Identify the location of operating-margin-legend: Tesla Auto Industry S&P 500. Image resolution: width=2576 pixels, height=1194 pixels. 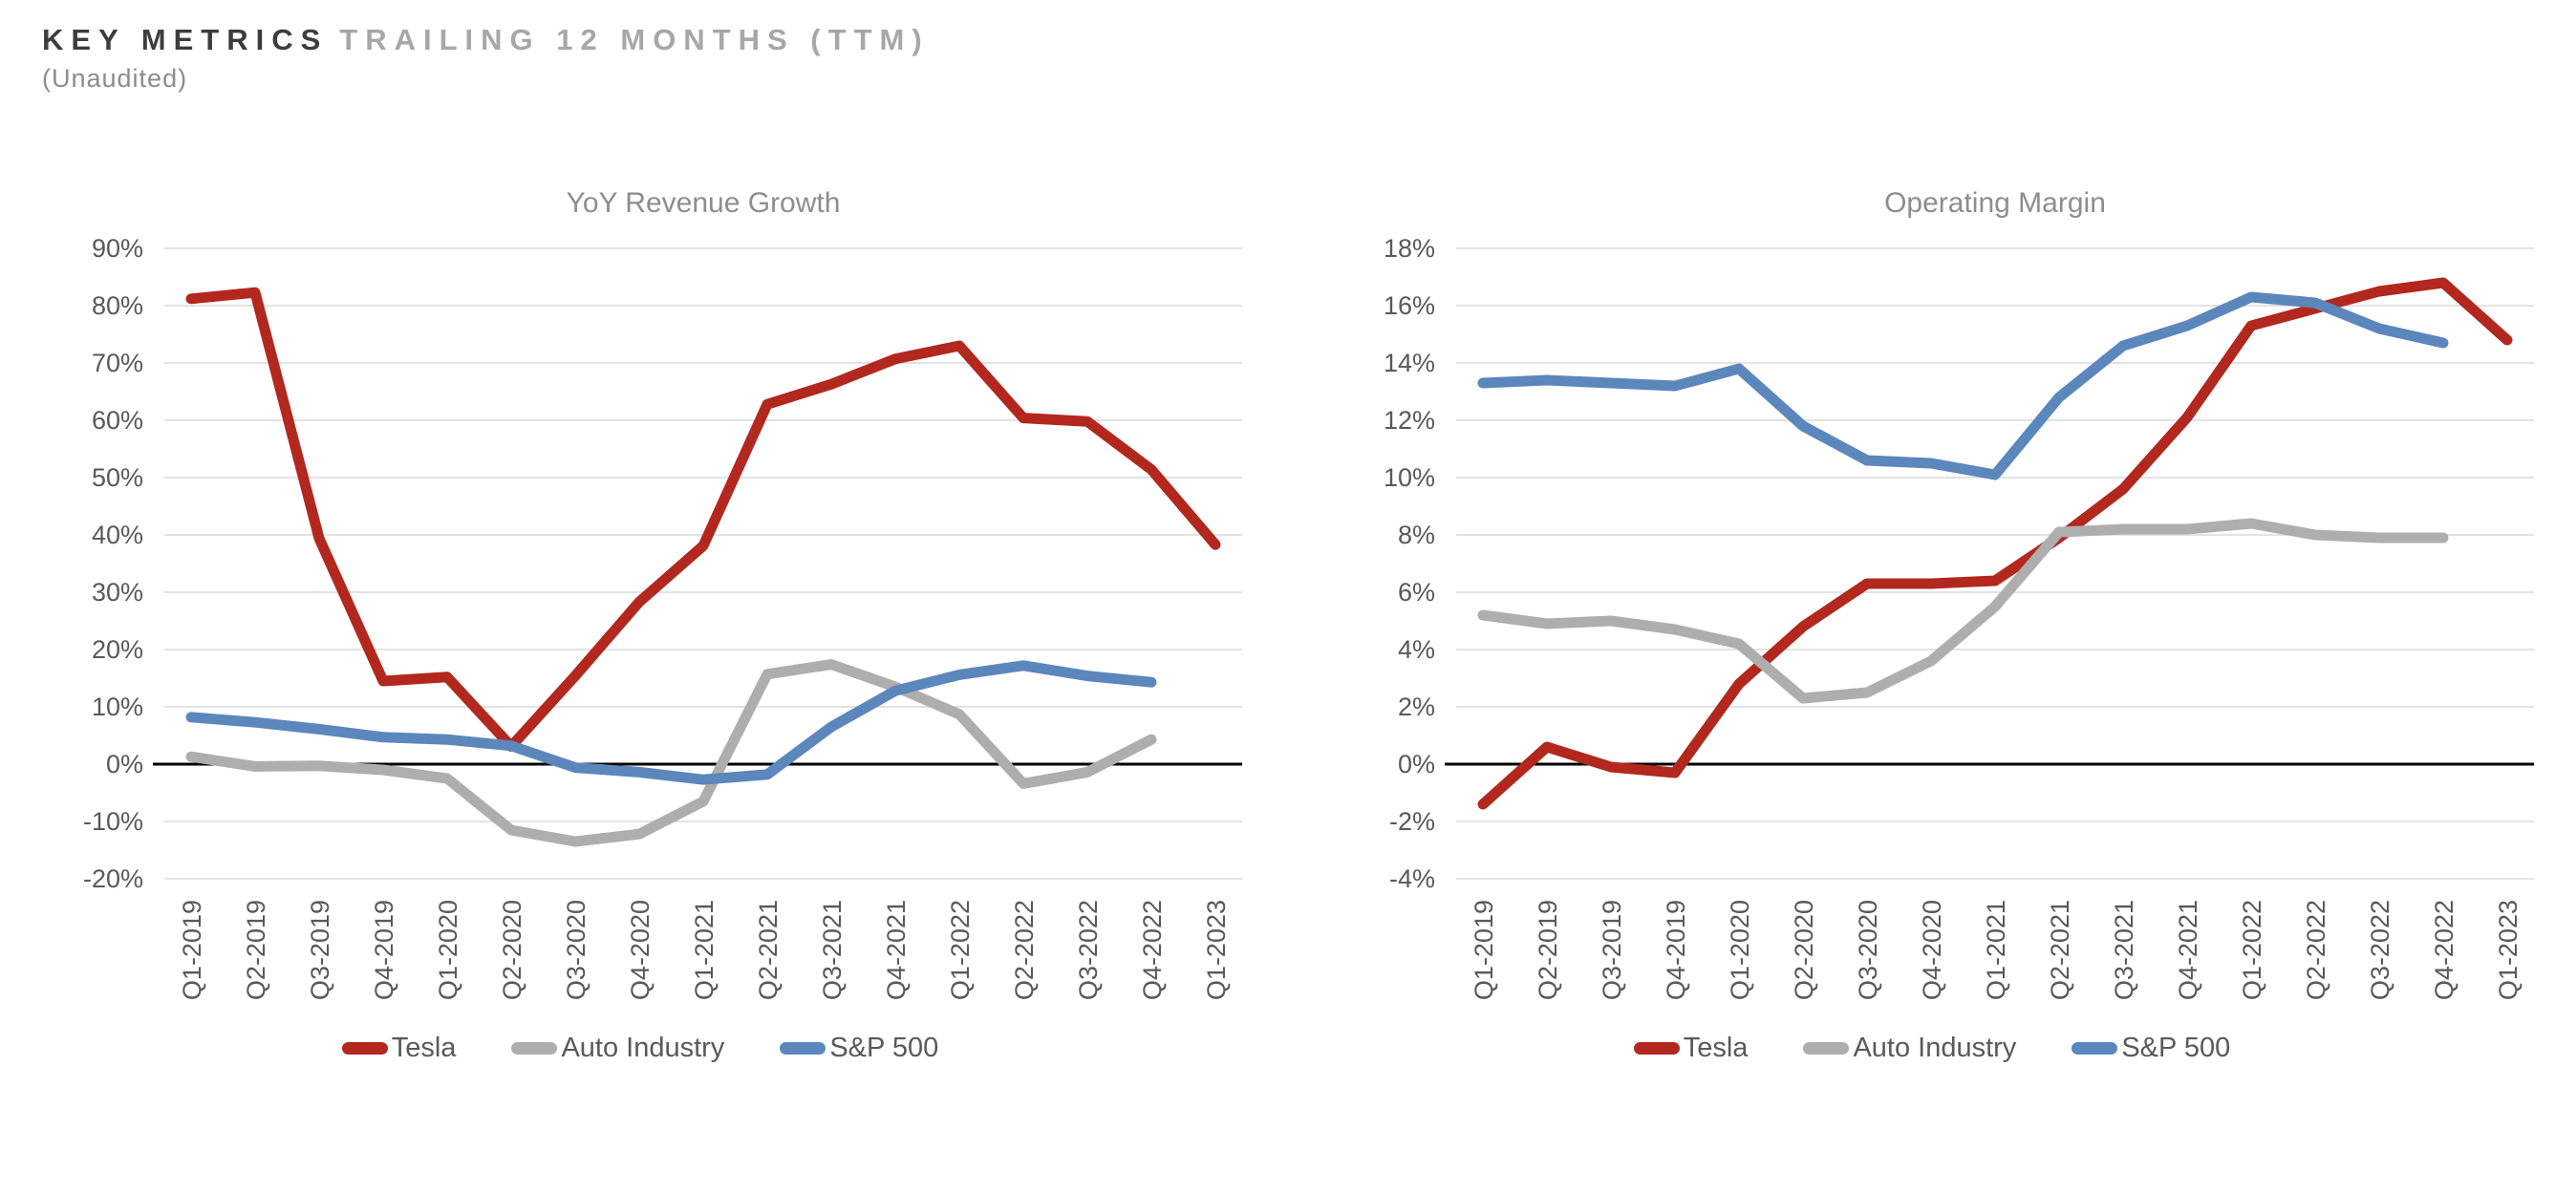
(1931, 1048).